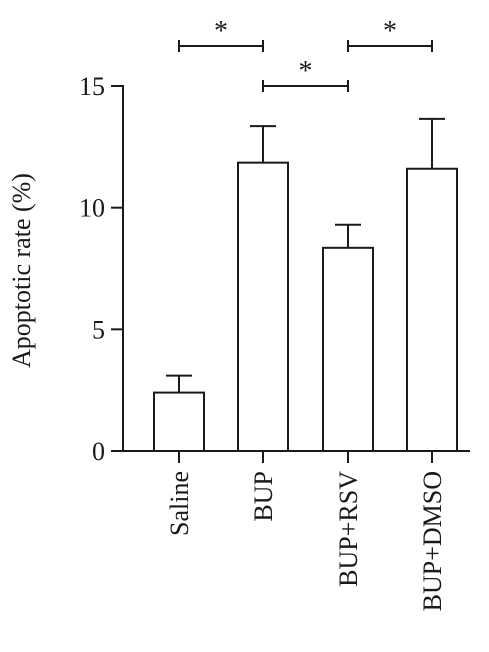 The image size is (489, 652). Describe the element at coordinates (98, 451) in the screenshot. I see `y-tick-label: 0` at that location.